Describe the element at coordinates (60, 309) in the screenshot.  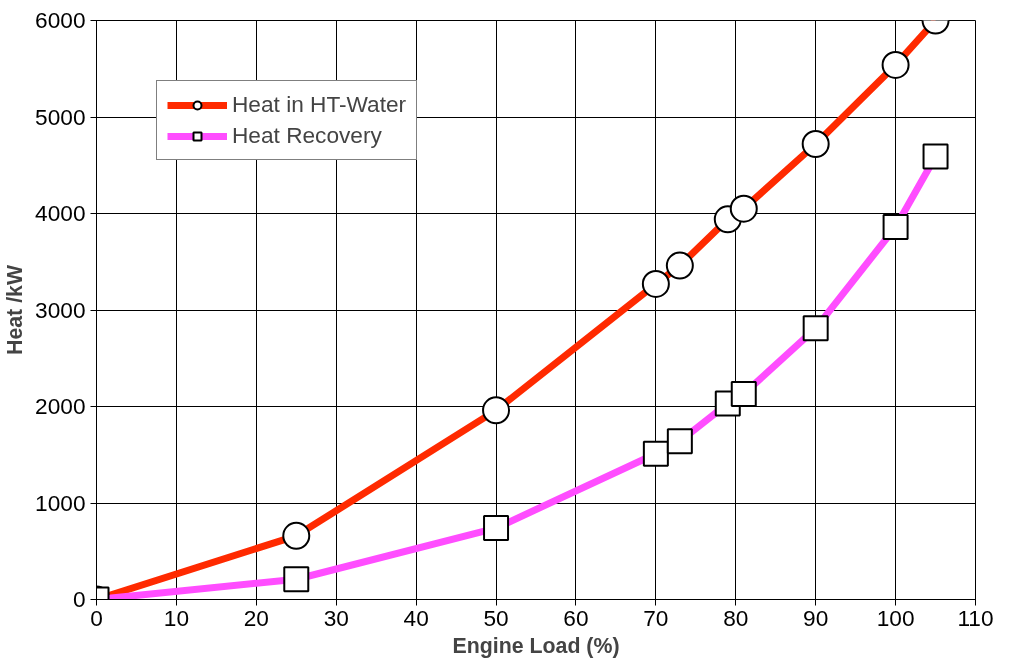
I see `y-tick-label: 3000` at that location.